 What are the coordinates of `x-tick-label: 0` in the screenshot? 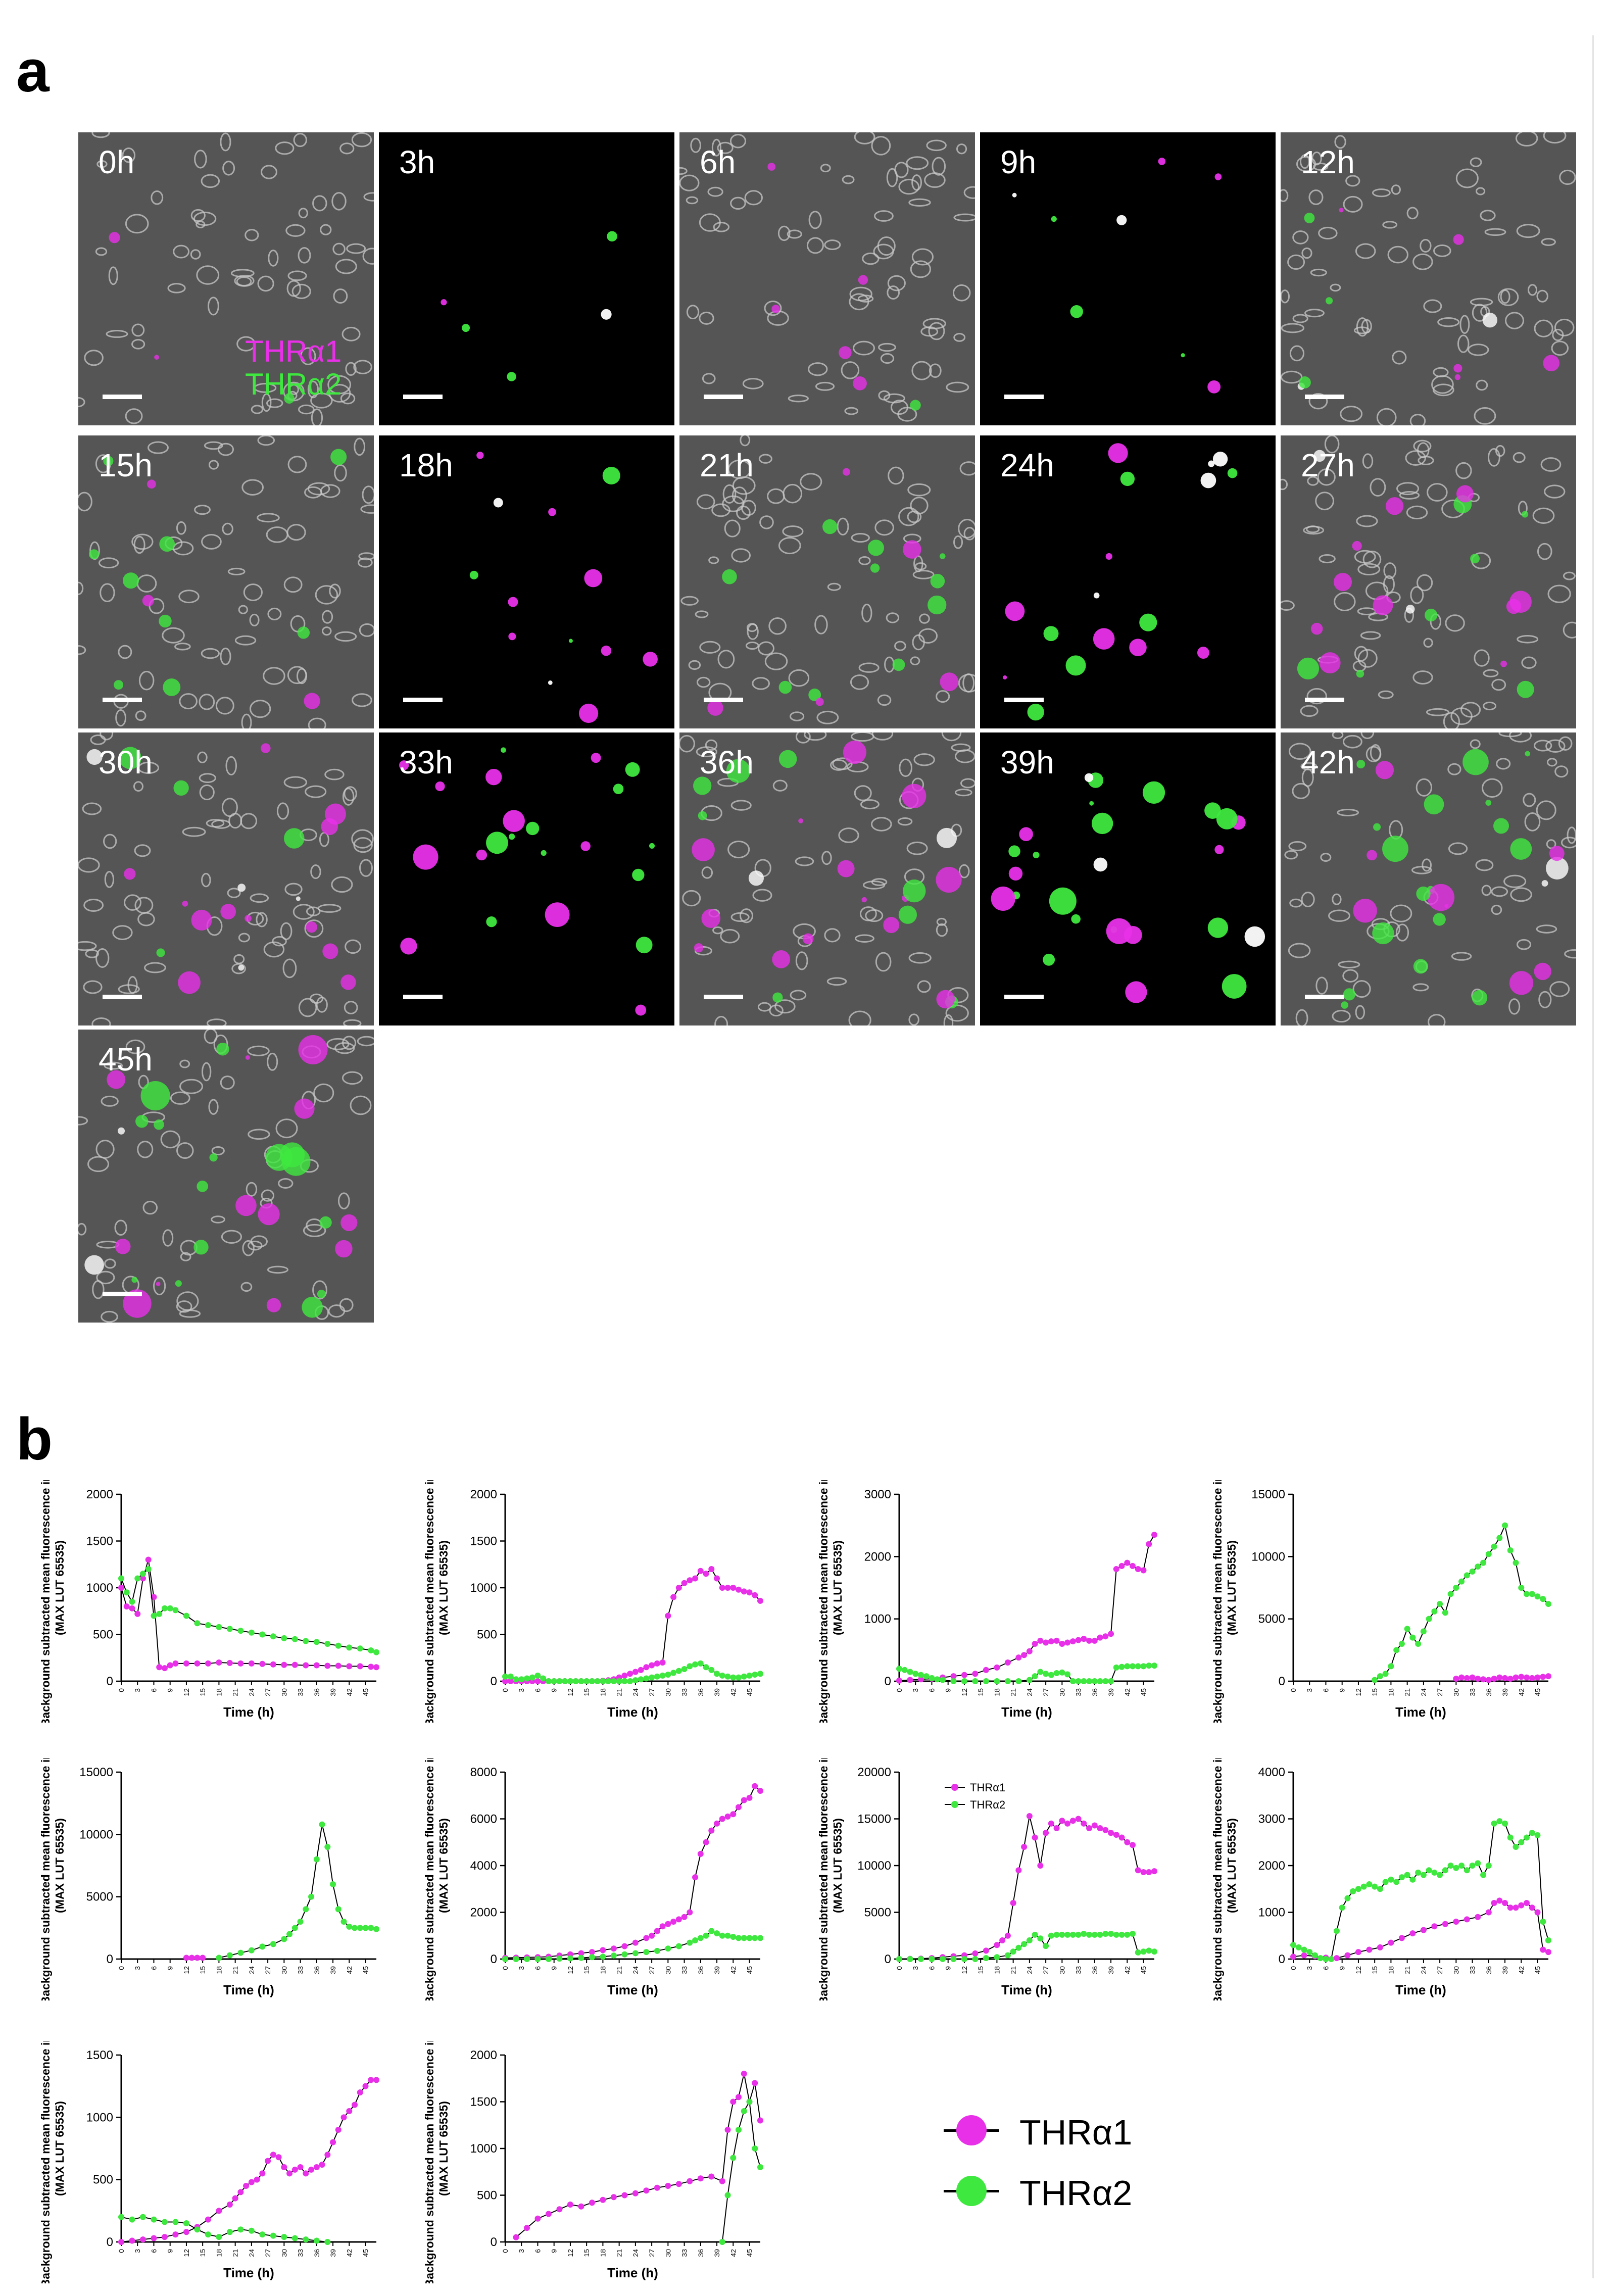 It's located at (505, 1968).